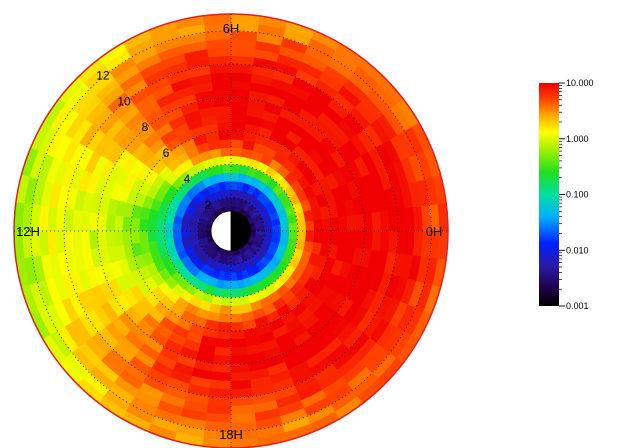 The width and height of the screenshot is (619, 448). What do you see at coordinates (103, 75) in the screenshot?
I see `radial-tick-label: 12` at bounding box center [103, 75].